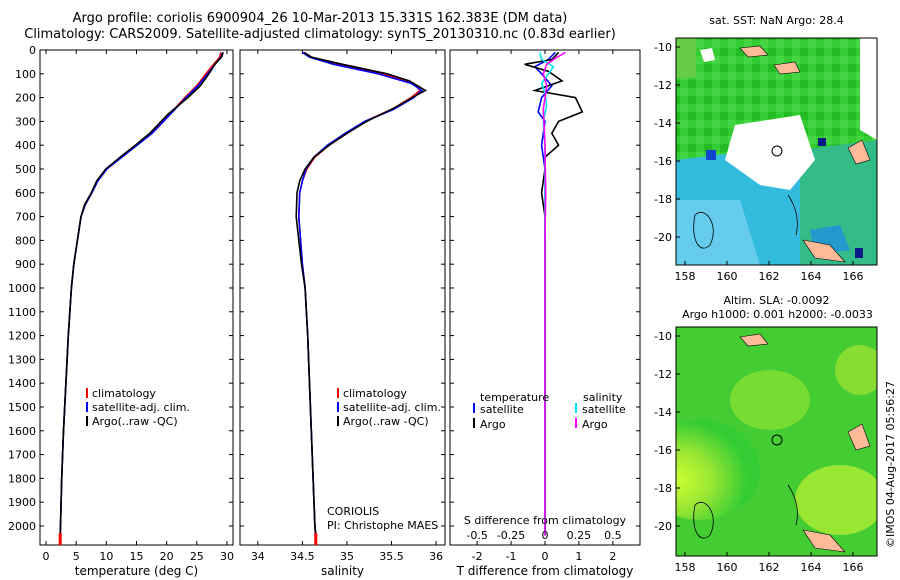 Image resolution: width=900 pixels, height=580 pixels. Describe the element at coordinates (25, 145) in the screenshot. I see `depth-tick-label: 400` at that location.